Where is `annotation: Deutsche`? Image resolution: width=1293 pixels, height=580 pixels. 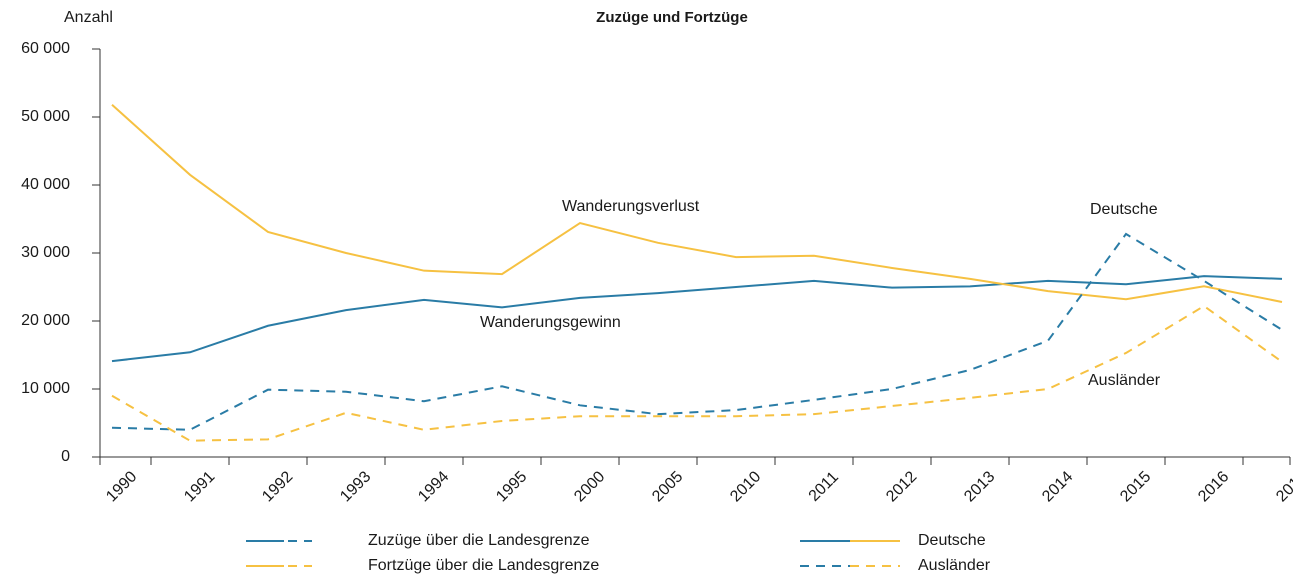
annotation: Deutsche is located at coordinates (1124, 209).